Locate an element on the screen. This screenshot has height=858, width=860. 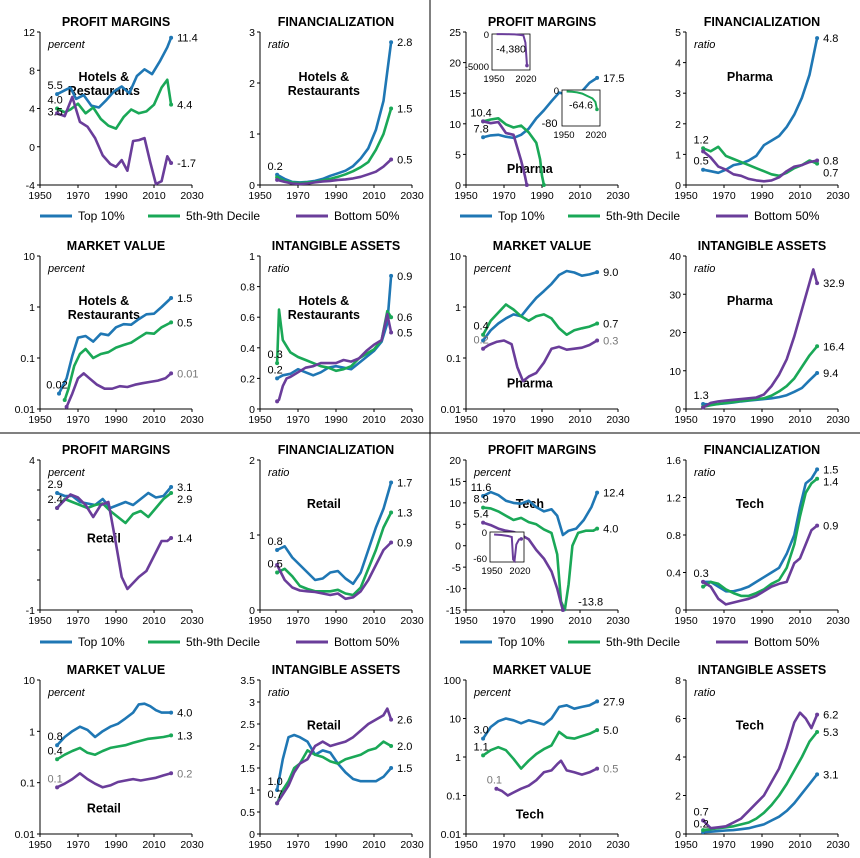
data-label: 5.5 is located at coordinates (54, 86).